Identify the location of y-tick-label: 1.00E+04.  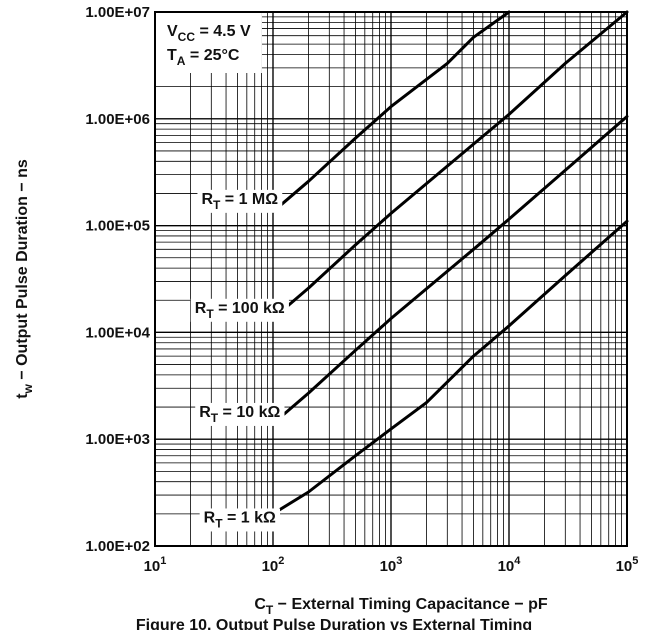
(117, 332).